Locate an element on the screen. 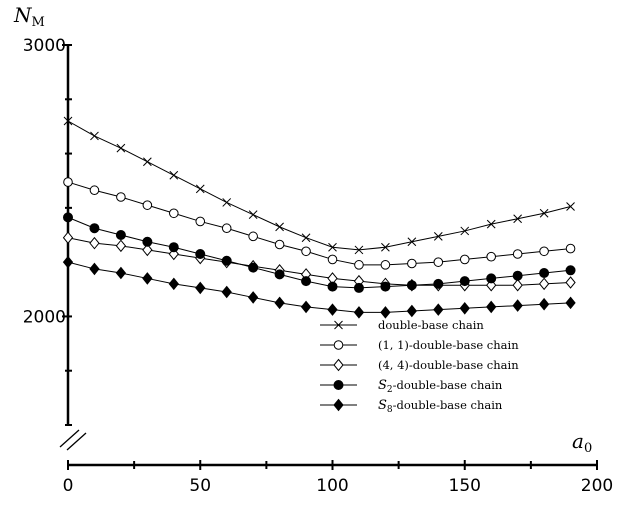 The height and width of the screenshot is (507, 617). legend-entry: (1, 1)-double-base chain is located at coordinates (419, 345).